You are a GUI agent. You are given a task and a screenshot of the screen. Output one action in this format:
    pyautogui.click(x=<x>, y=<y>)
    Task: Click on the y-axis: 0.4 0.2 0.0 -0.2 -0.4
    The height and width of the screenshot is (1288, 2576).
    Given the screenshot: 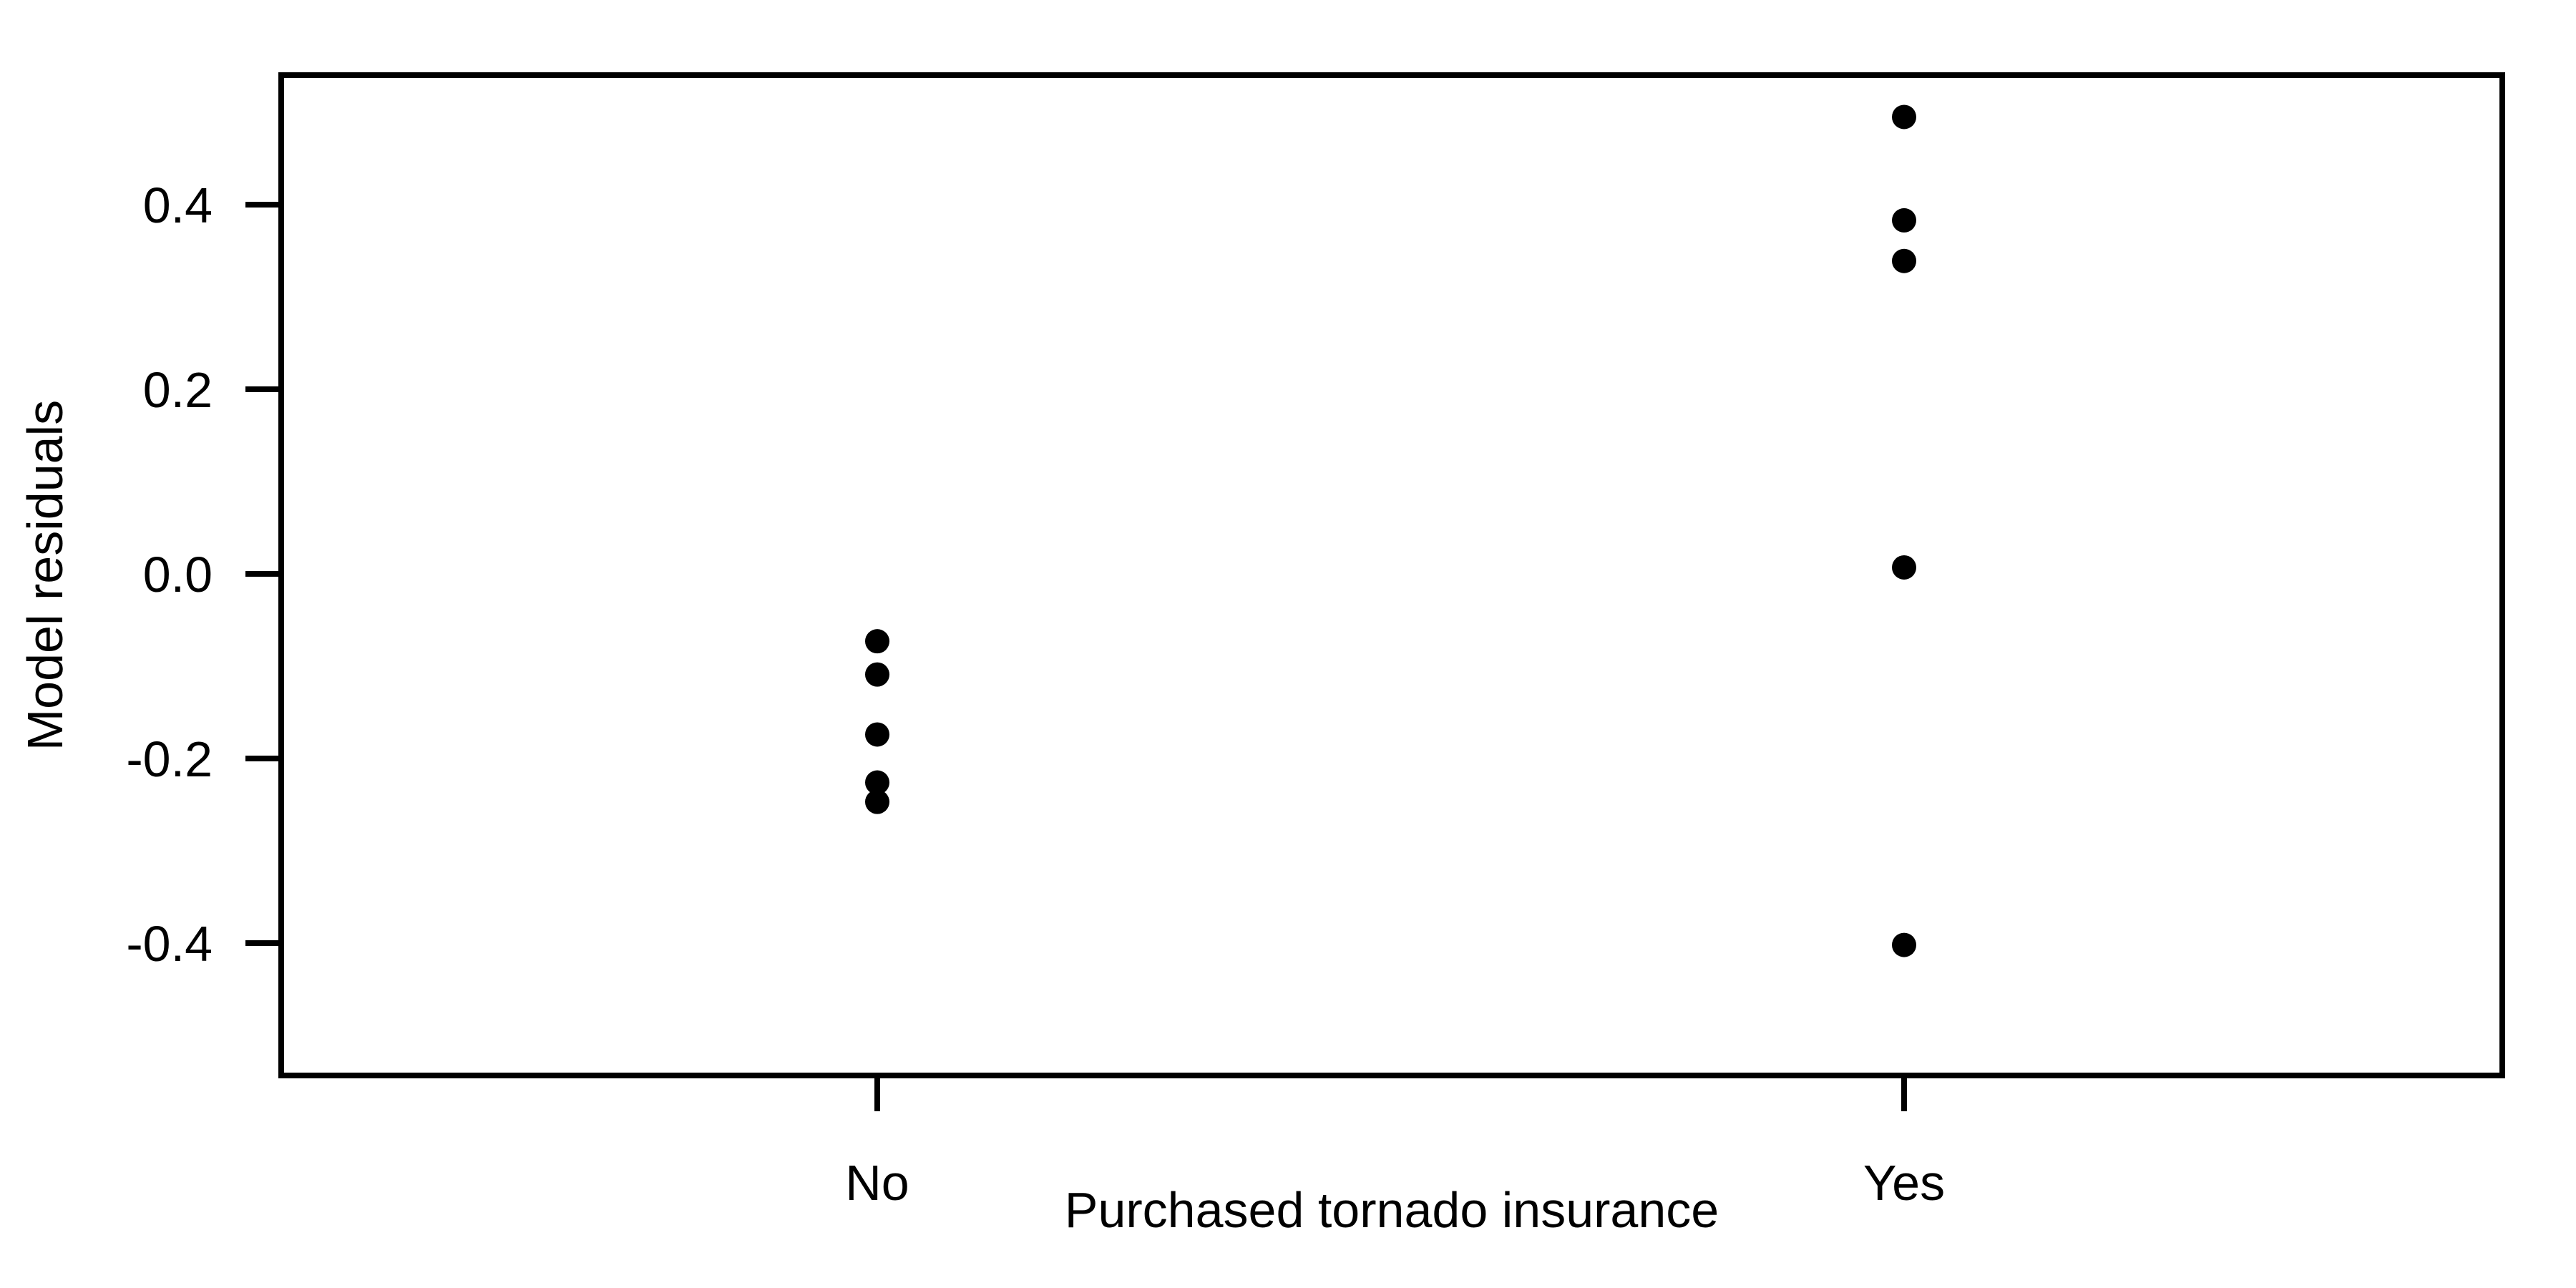 What is the action you would take?
    pyautogui.click(x=203, y=574)
    